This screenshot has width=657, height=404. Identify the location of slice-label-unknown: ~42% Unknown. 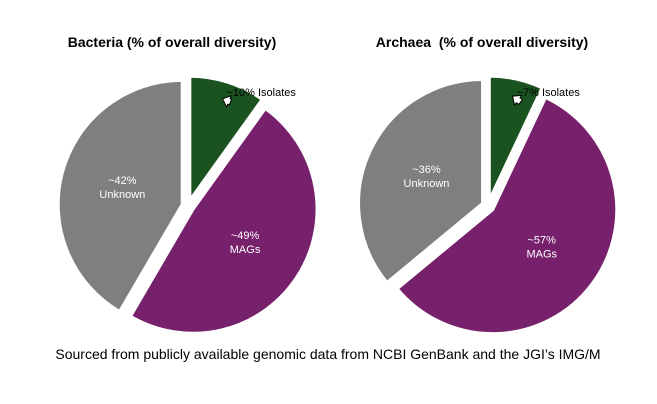
(122, 188).